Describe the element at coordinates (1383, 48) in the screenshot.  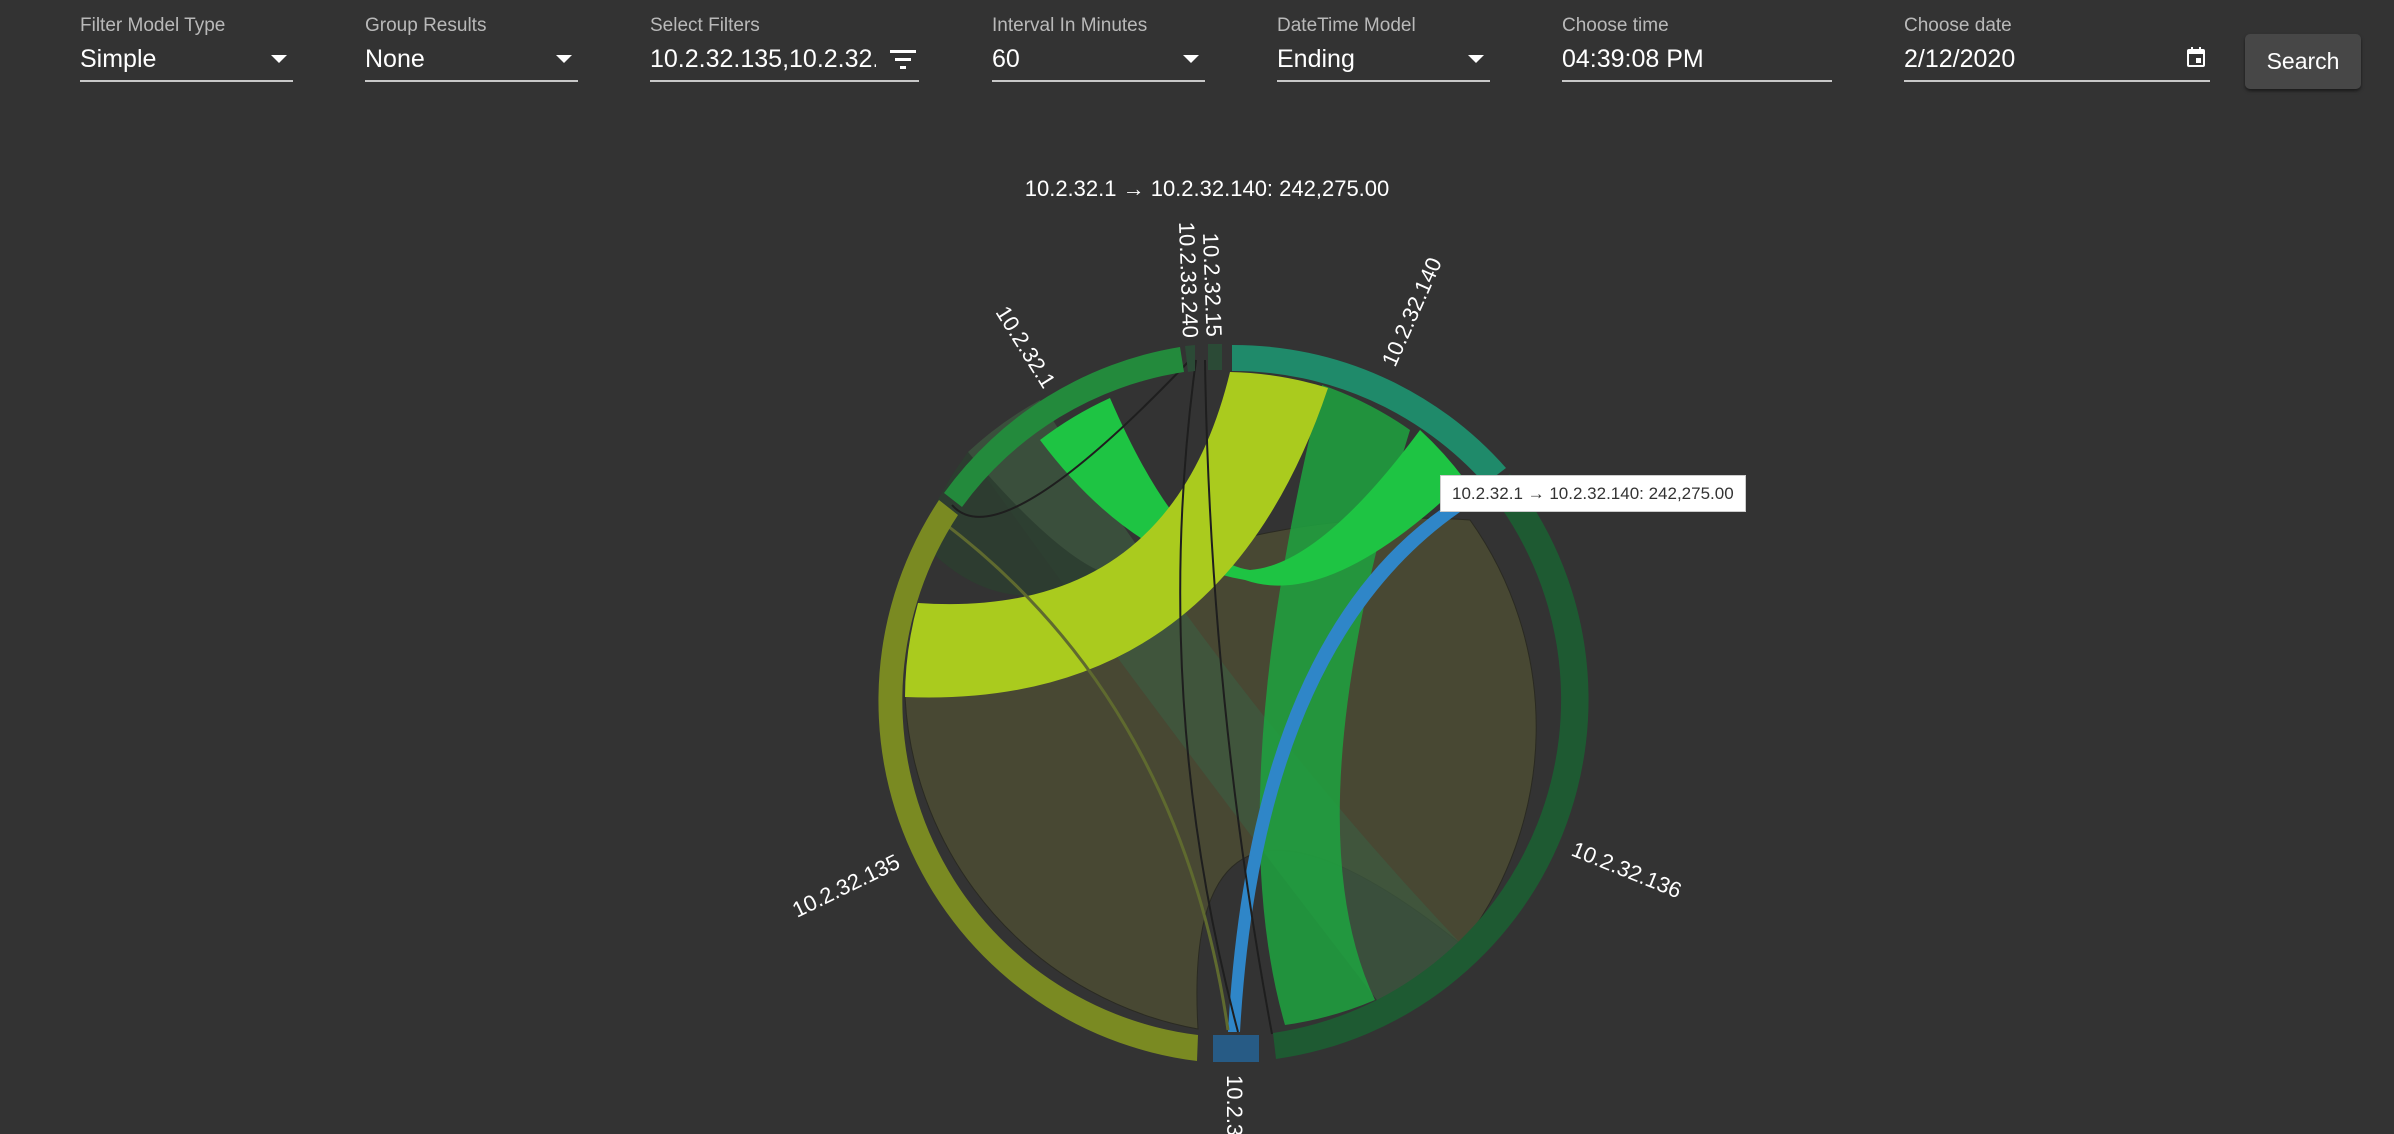
I see `datetime-model-select: DateTime Model Ending` at that location.